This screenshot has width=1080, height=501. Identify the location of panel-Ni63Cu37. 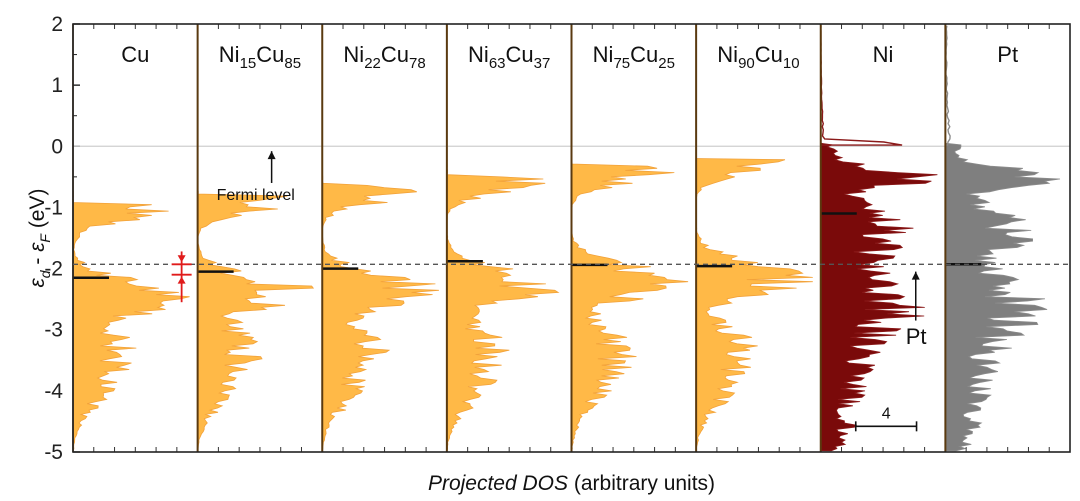
(502, 238).